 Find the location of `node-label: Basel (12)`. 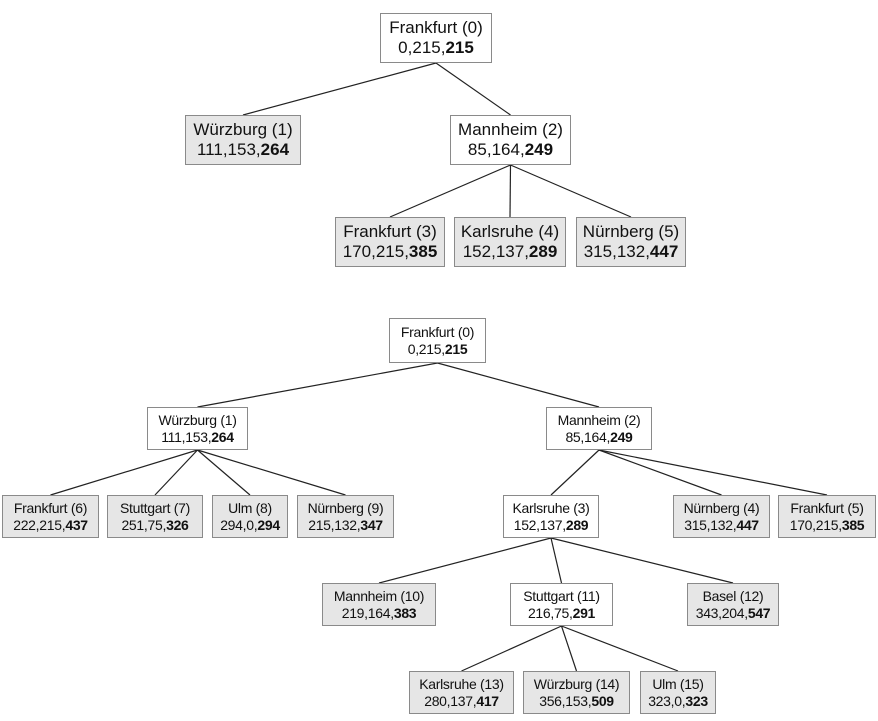

node-label: Basel (12) is located at coordinates (733, 595).